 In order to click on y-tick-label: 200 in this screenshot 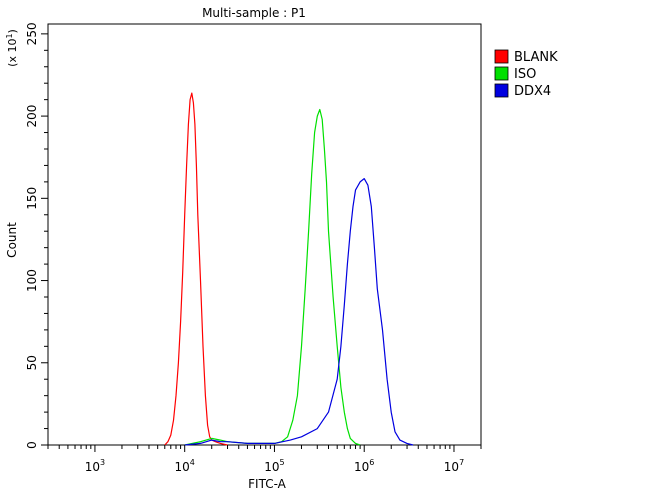, I will do `click(32, 116)`.